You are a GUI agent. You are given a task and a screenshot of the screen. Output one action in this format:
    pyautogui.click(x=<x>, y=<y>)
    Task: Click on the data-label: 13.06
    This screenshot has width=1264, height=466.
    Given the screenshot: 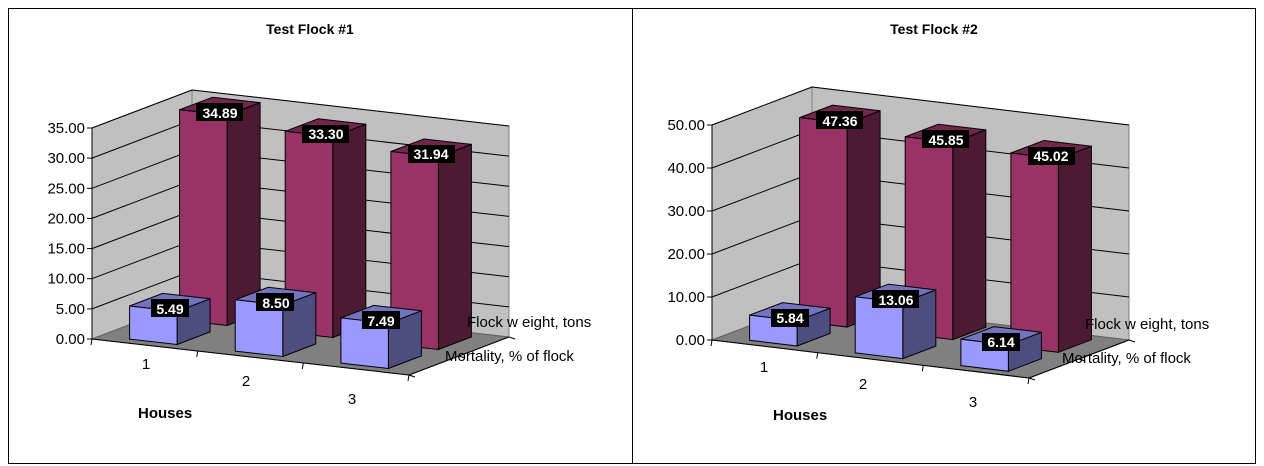 What is the action you would take?
    pyautogui.click(x=895, y=300)
    